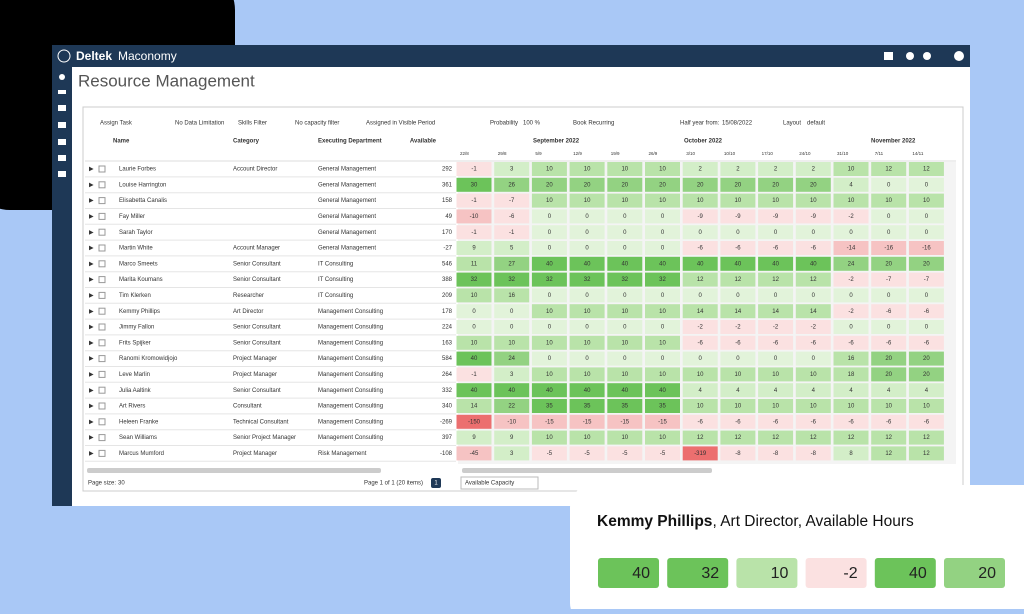 Image resolution: width=1024 pixels, height=614 pixels. What do you see at coordinates (737, 124) in the screenshot?
I see `toolbar-item: 15/08/2022` at bounding box center [737, 124].